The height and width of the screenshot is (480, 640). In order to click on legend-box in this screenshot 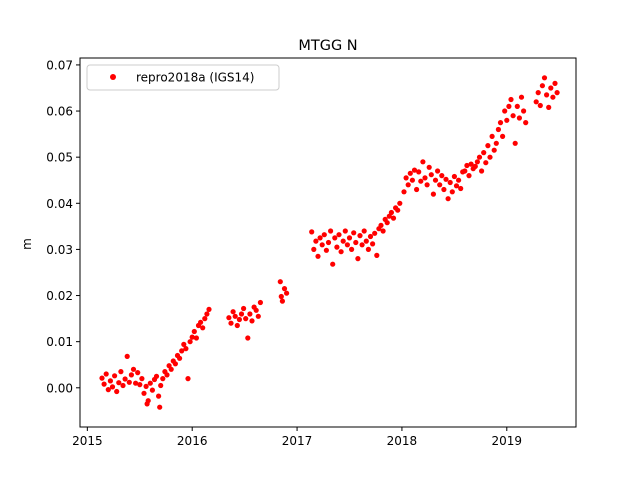, I will do `click(183, 77)`.